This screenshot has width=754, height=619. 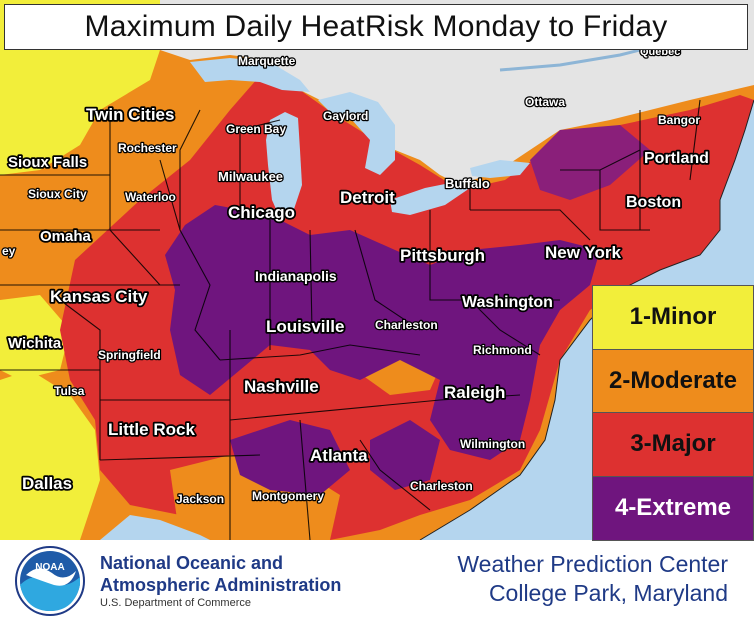 I want to click on label-twin-cities: Twin Cities, so click(x=130, y=114).